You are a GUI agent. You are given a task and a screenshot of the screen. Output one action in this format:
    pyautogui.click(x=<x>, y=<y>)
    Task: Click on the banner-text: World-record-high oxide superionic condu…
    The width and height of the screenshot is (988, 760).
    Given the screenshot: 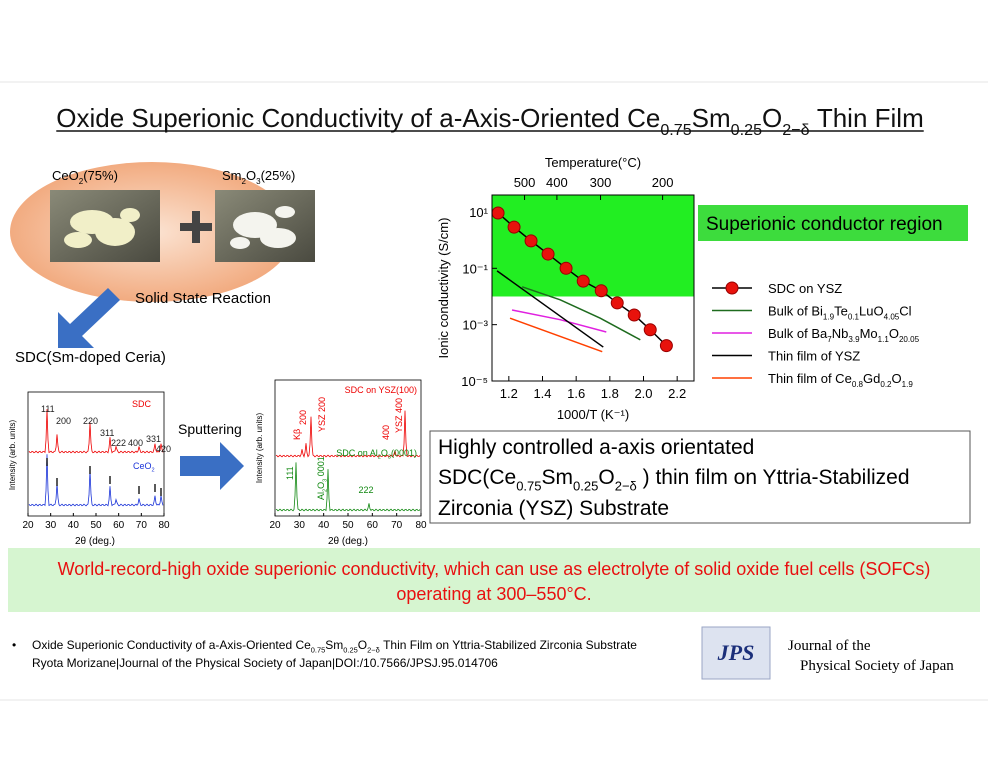 What is the action you would take?
    pyautogui.click(x=494, y=569)
    